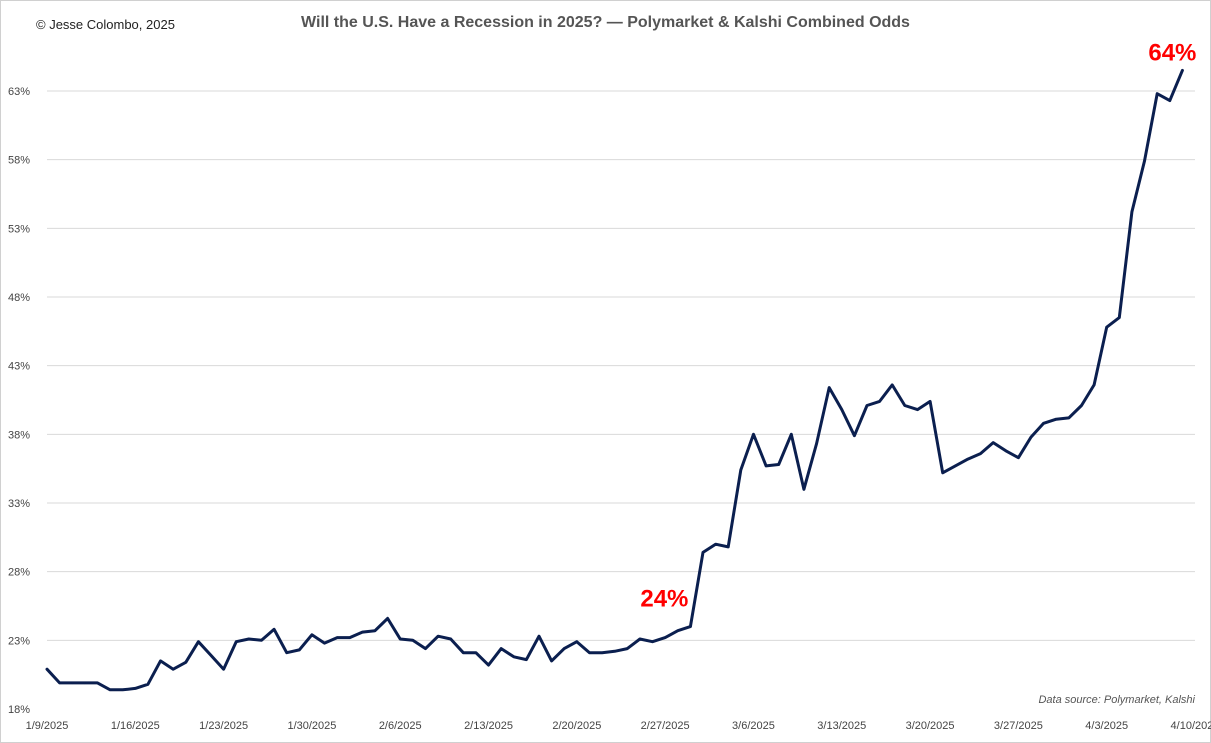 This screenshot has height=743, width=1211. I want to click on x-tick-label: 3/27/2025, so click(1018, 726).